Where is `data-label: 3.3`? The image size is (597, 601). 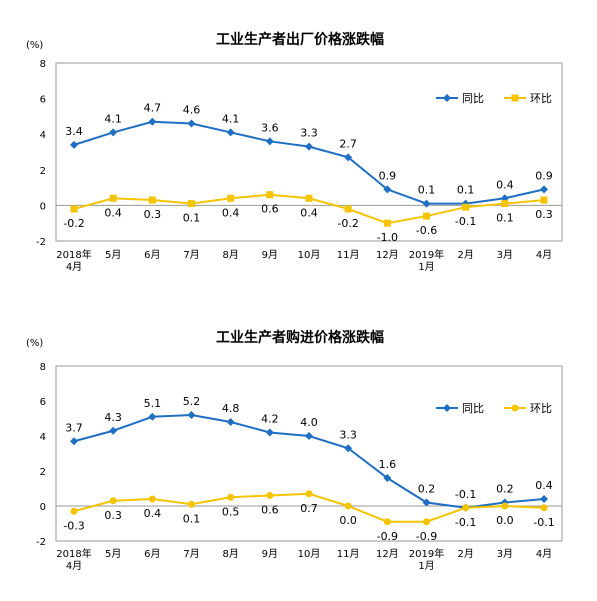
data-label: 3.3 is located at coordinates (348, 434).